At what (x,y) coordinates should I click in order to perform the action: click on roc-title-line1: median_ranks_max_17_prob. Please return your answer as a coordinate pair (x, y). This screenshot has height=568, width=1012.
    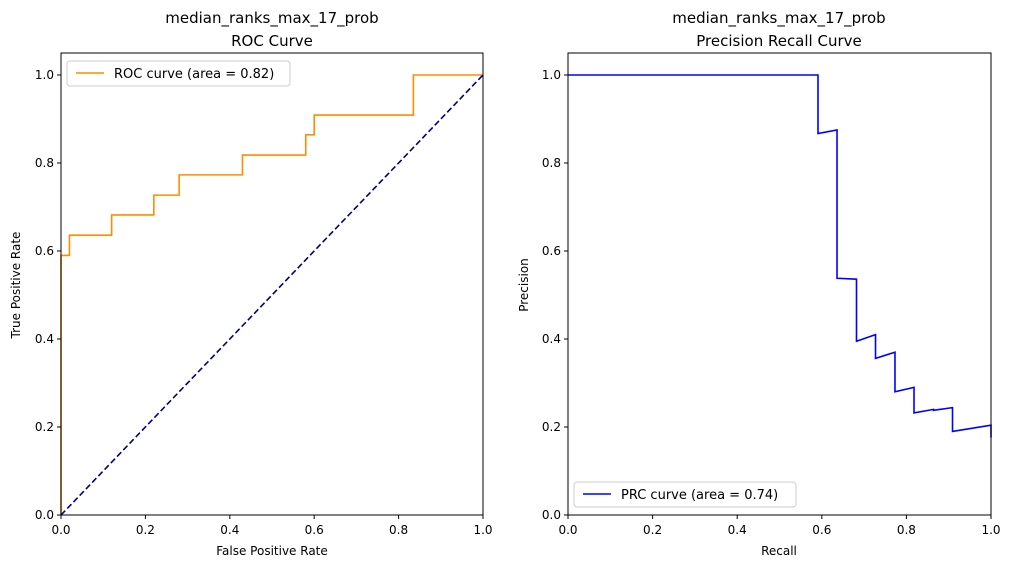
    Looking at the image, I should click on (271, 18).